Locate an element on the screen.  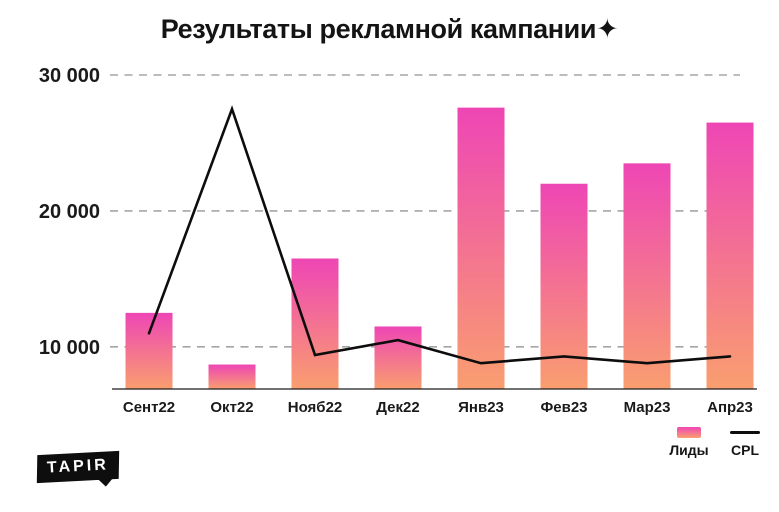
legend-item-cpl: CPL is located at coordinates (745, 442).